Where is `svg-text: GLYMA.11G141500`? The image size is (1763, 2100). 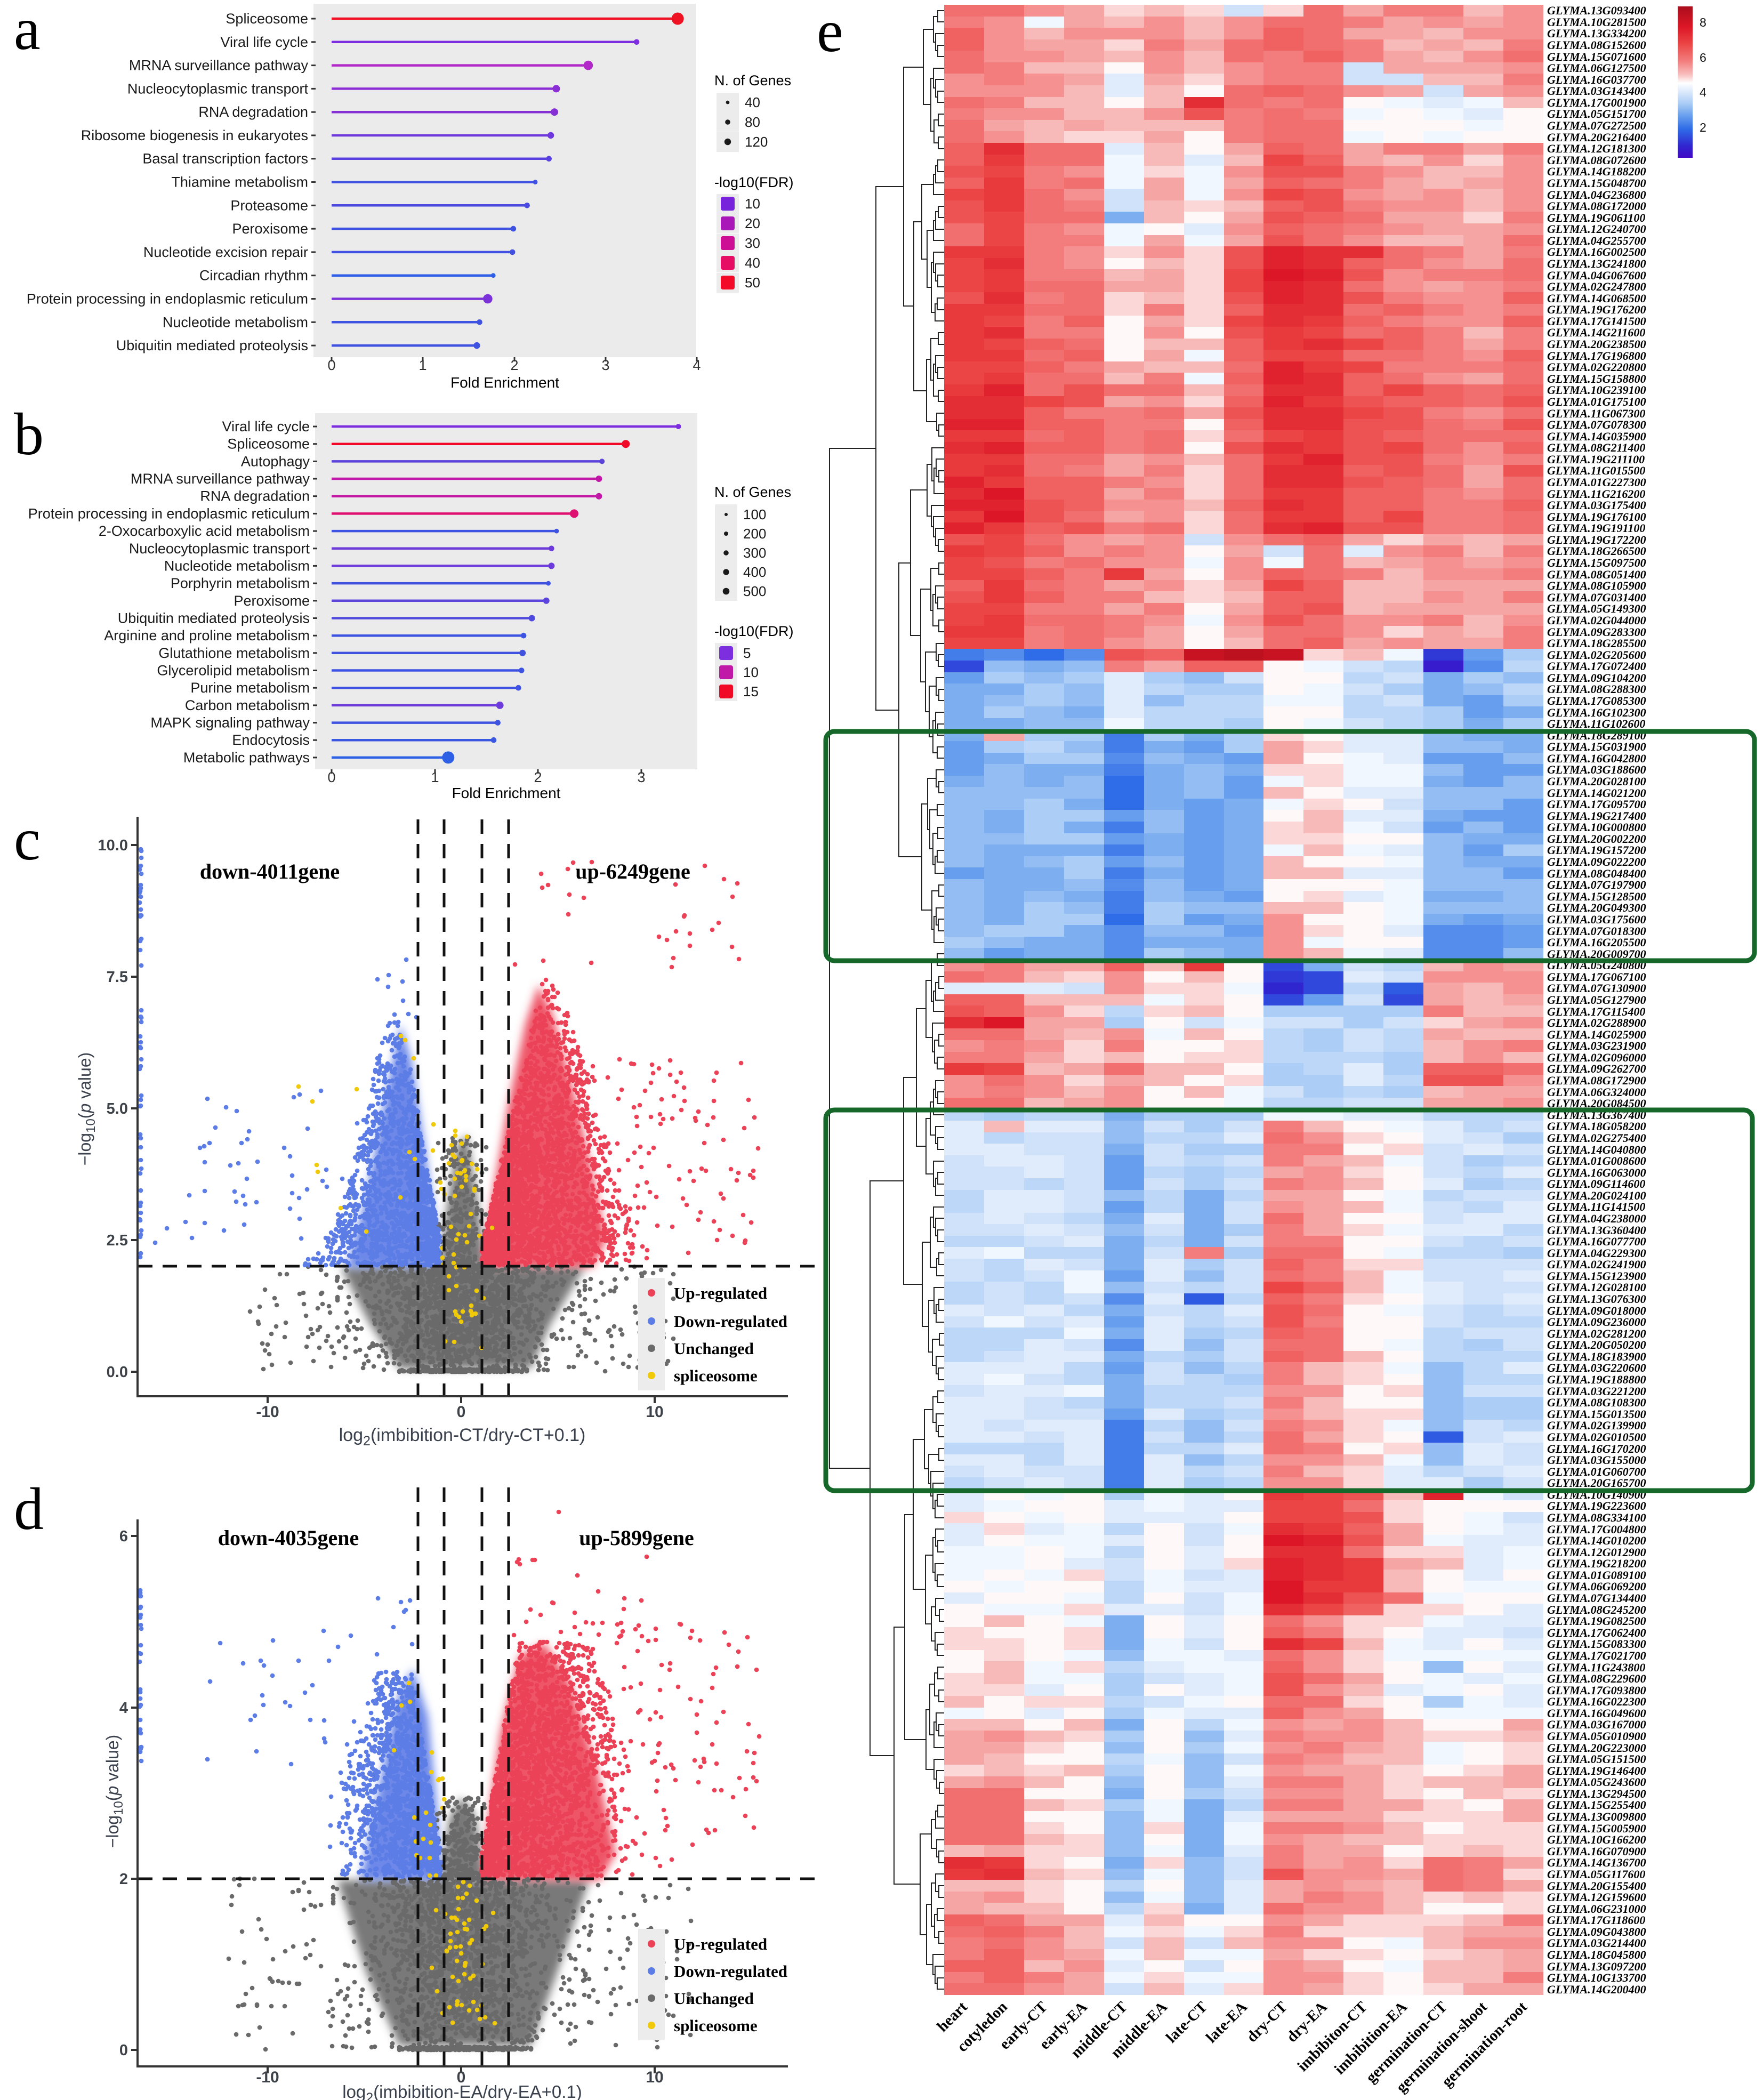 svg-text: GLYMA.11G141500 is located at coordinates (1596, 1206).